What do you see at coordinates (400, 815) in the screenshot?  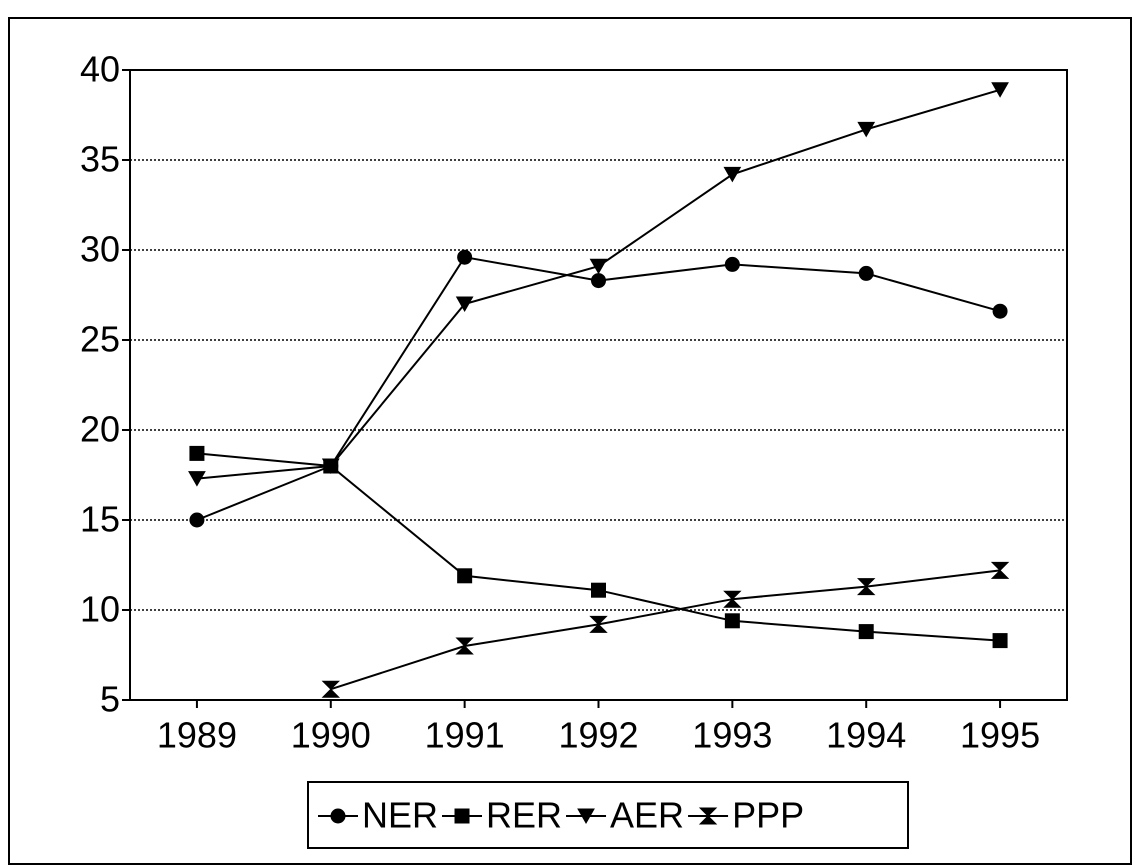 I see `legend-label: NER` at bounding box center [400, 815].